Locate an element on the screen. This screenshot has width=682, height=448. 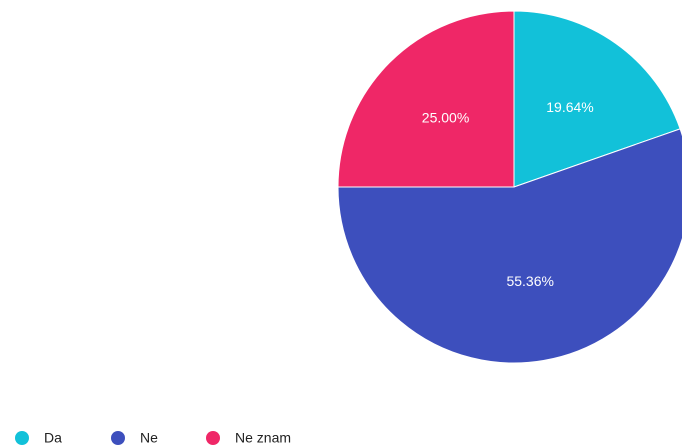
pie-slice is located at coordinates (426, 99).